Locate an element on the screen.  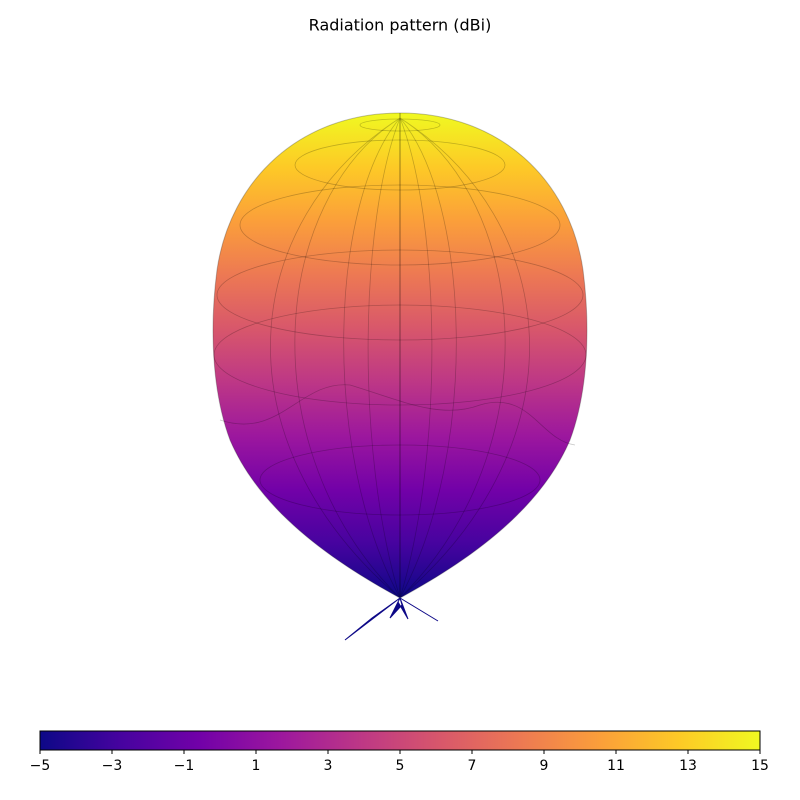
colorbar-tick-label: 1 is located at coordinates (256, 766).